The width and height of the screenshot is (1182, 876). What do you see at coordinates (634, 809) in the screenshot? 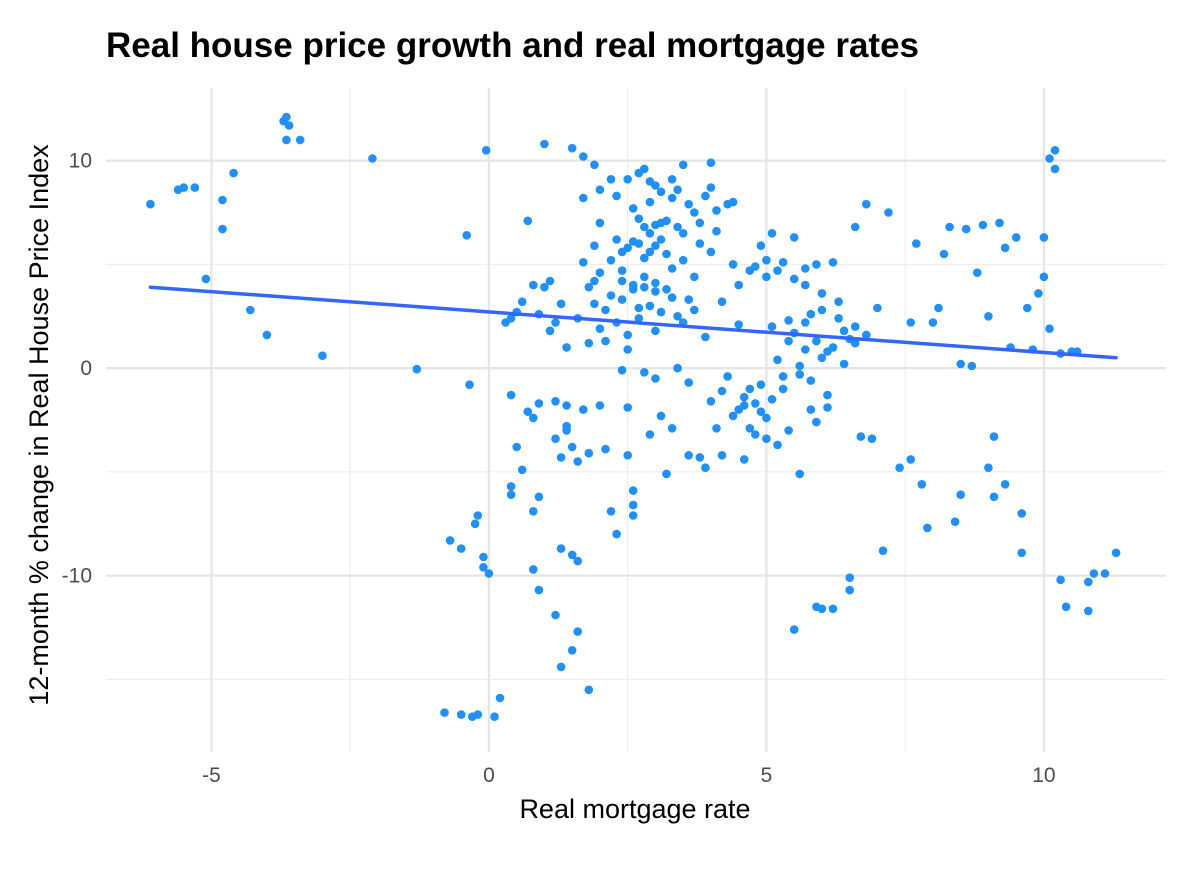
I see `x-axis-title: Real mortgage rate` at bounding box center [634, 809].